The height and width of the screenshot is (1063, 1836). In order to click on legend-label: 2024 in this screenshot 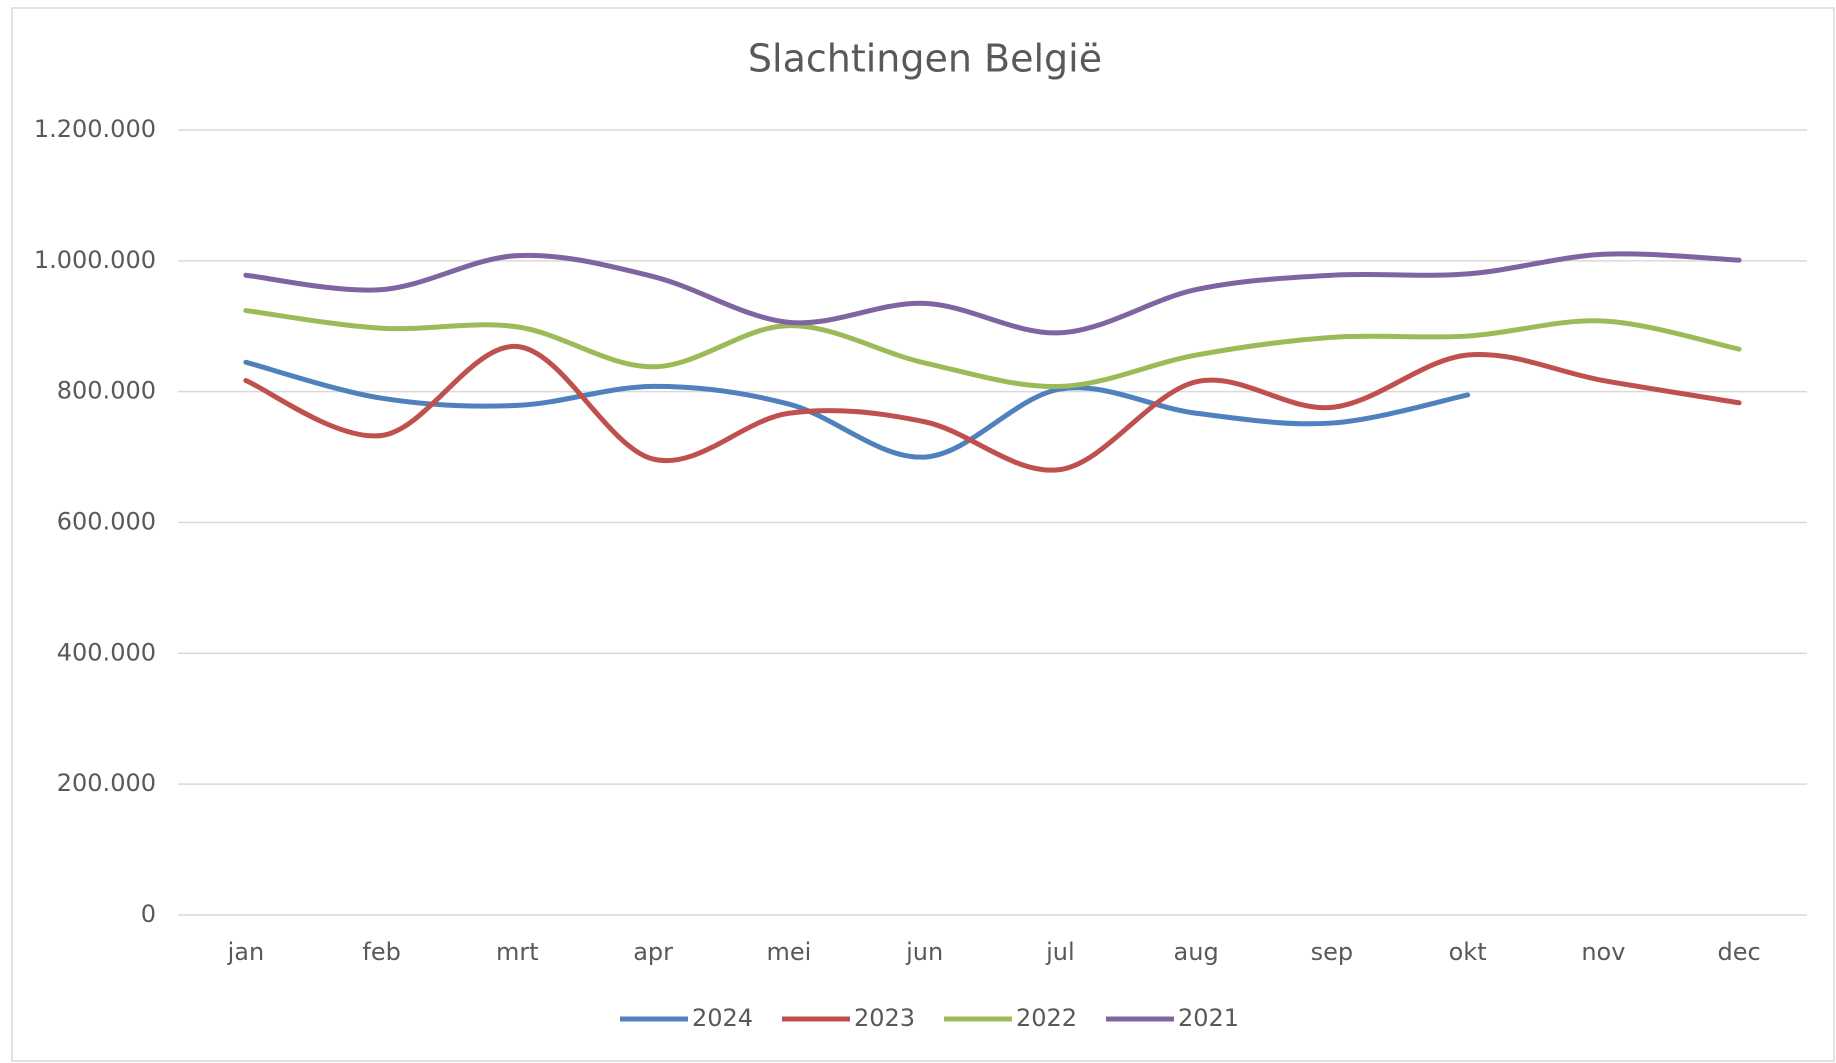, I will do `click(722, 1018)`.